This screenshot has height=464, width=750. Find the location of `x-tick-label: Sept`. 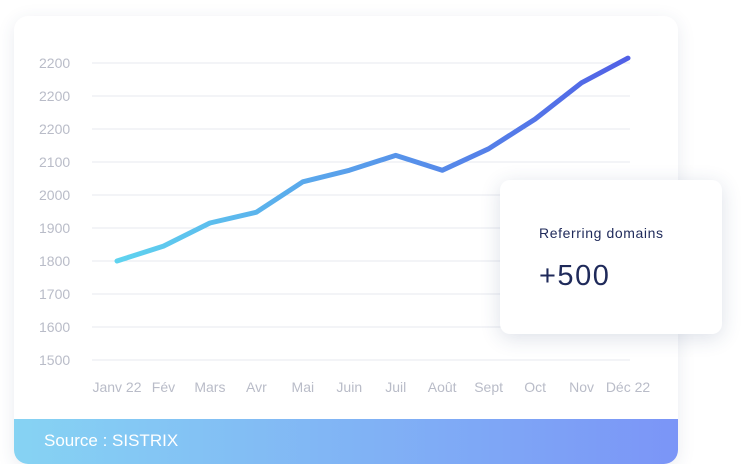

x-tick-label: Sept is located at coordinates (488, 387).